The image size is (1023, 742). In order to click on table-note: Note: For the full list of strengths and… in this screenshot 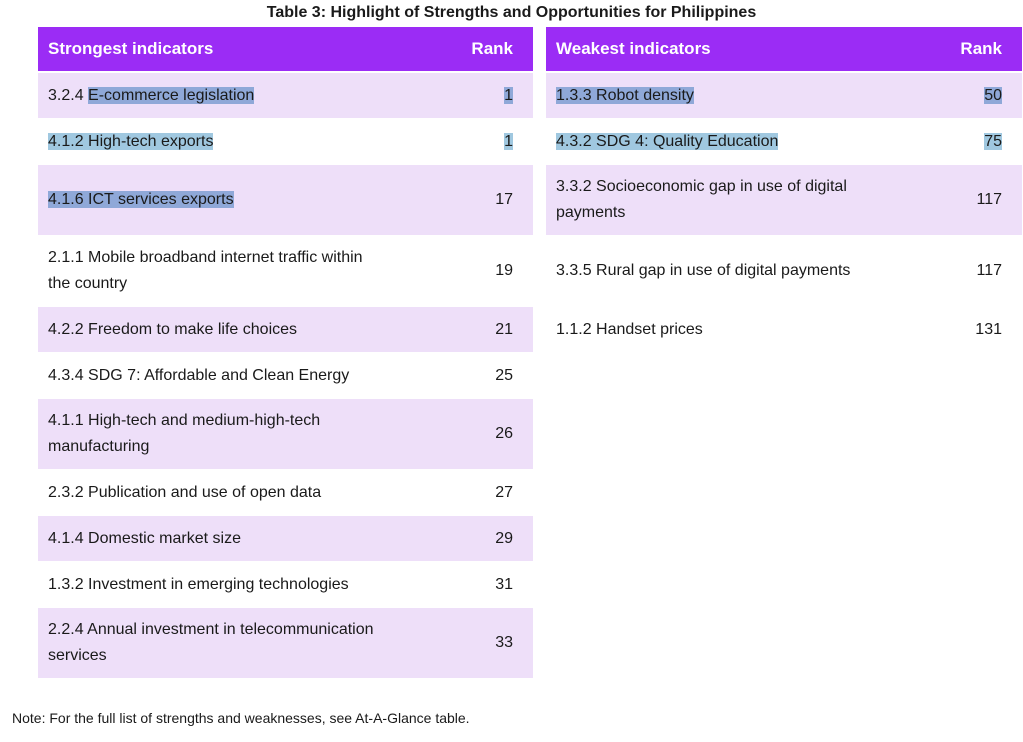, I will do `click(241, 718)`.